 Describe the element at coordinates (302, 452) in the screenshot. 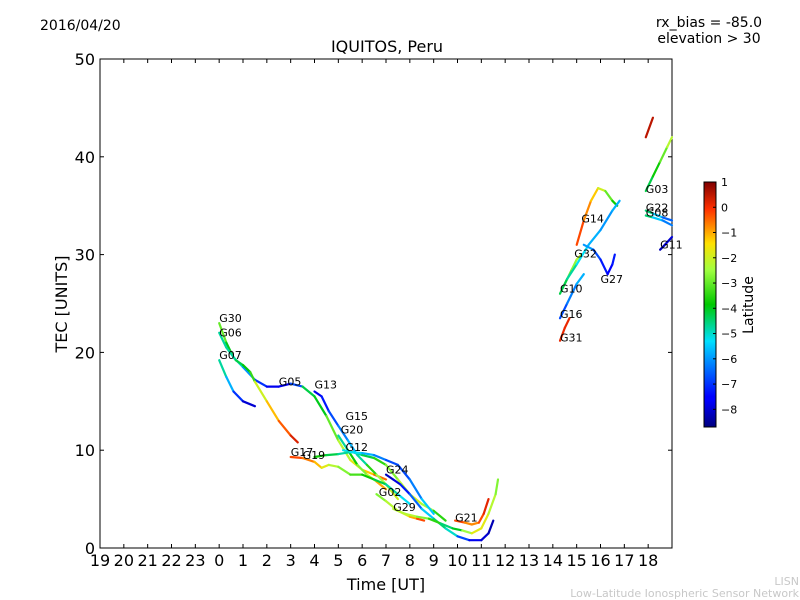

I see `satellite-label: G17` at that location.